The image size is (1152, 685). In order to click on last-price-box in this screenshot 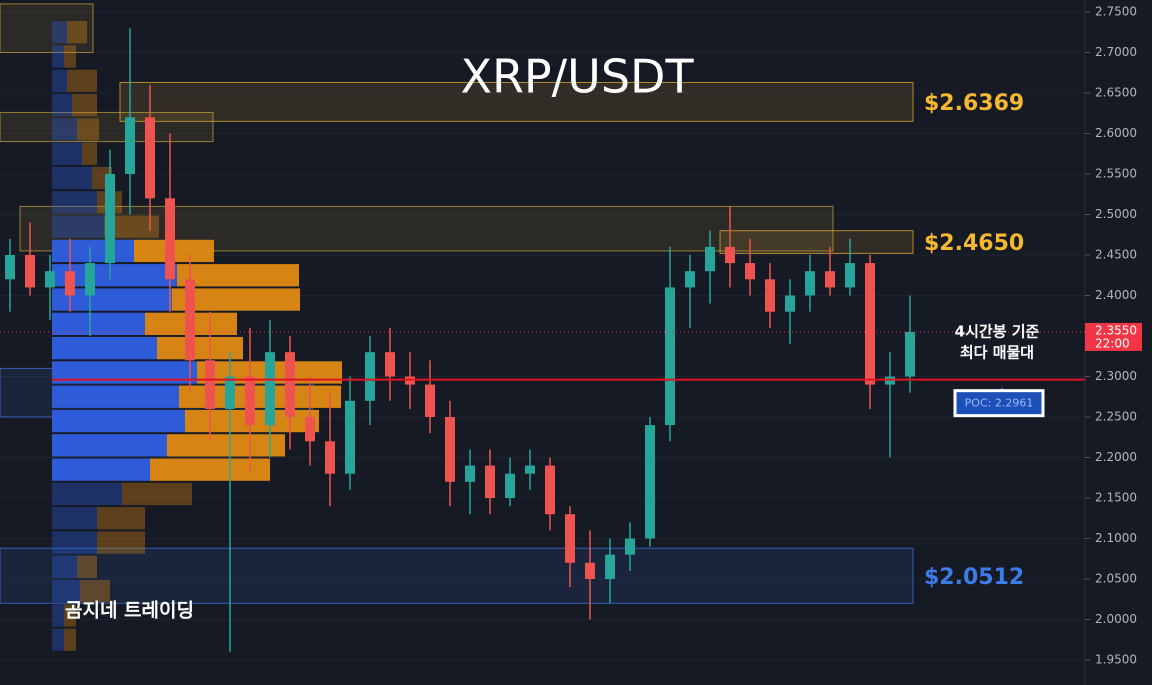, I will do `click(1113, 336)`.